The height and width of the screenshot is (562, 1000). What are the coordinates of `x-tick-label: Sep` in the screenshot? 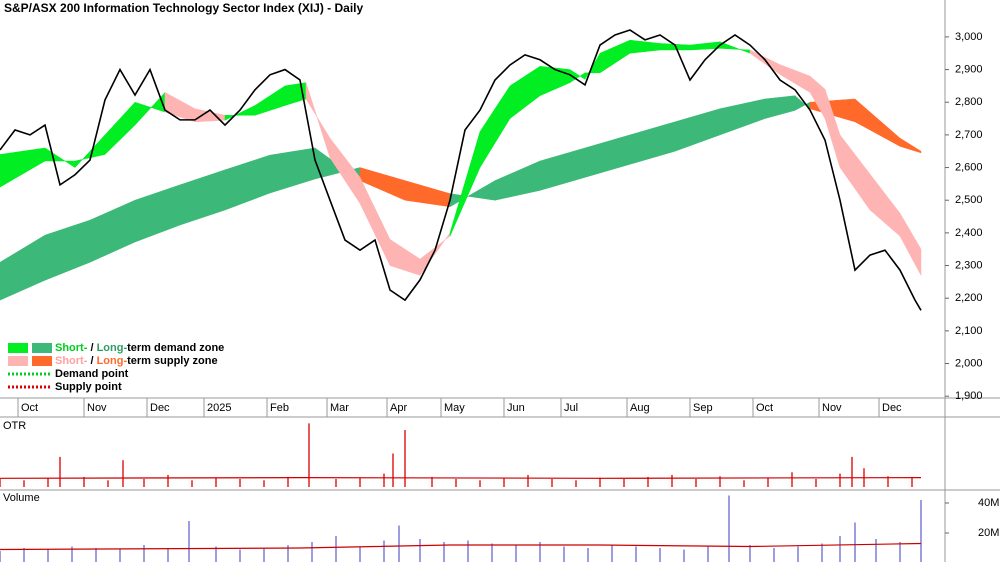 It's located at (703, 408).